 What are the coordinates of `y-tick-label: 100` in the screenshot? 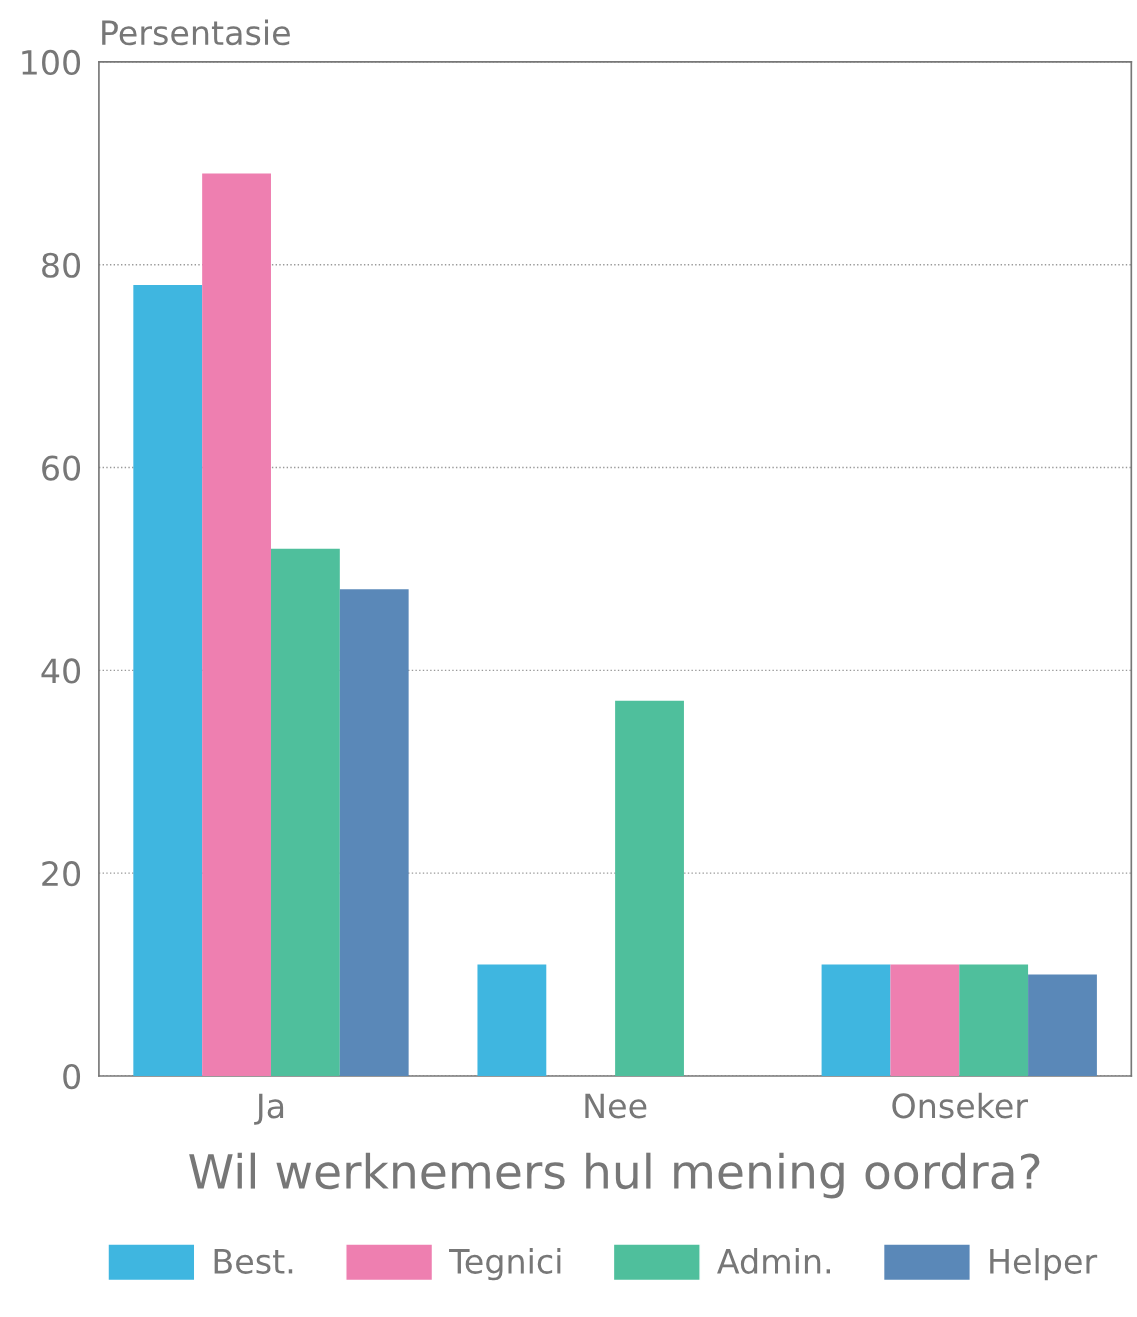 It's located at (51, 62).